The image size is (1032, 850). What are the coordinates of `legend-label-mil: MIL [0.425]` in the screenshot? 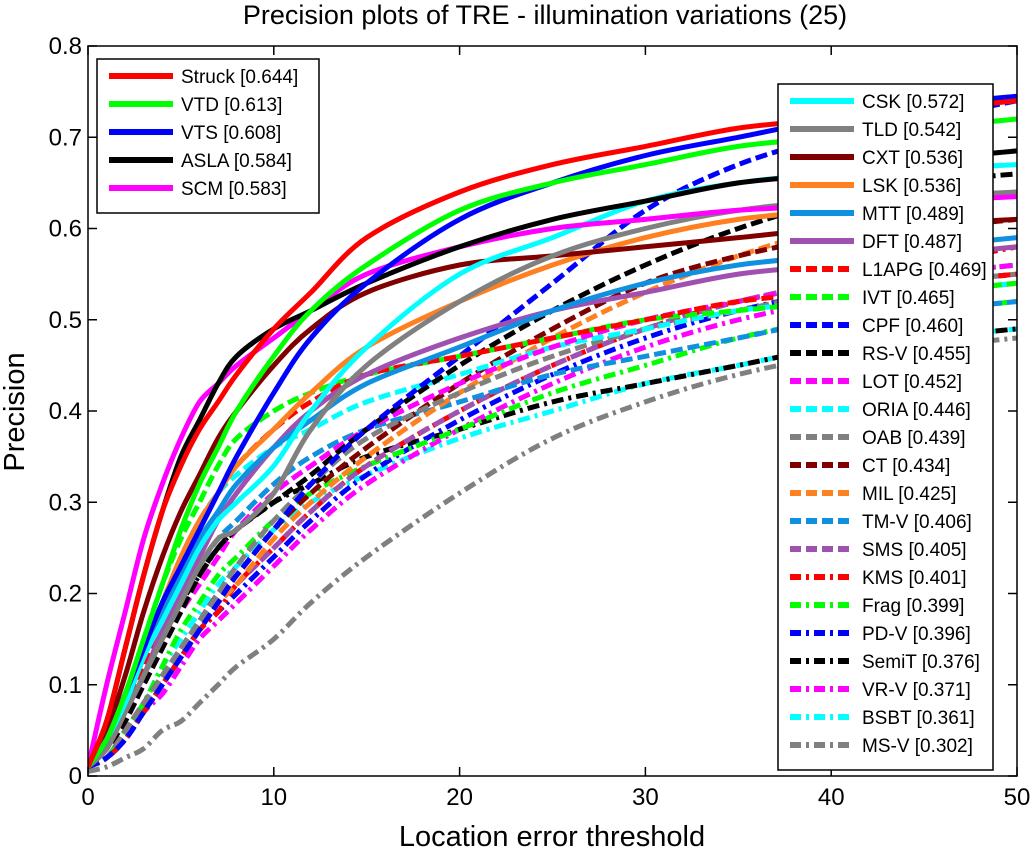 It's located at (909, 494).